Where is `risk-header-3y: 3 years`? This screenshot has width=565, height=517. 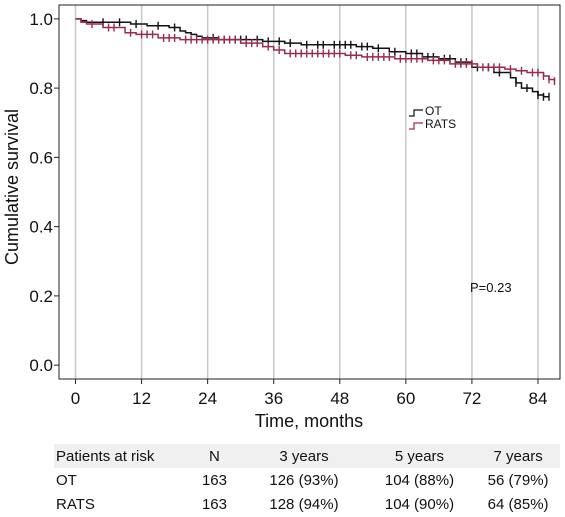
risk-header-3y: 3 years is located at coordinates (304, 456).